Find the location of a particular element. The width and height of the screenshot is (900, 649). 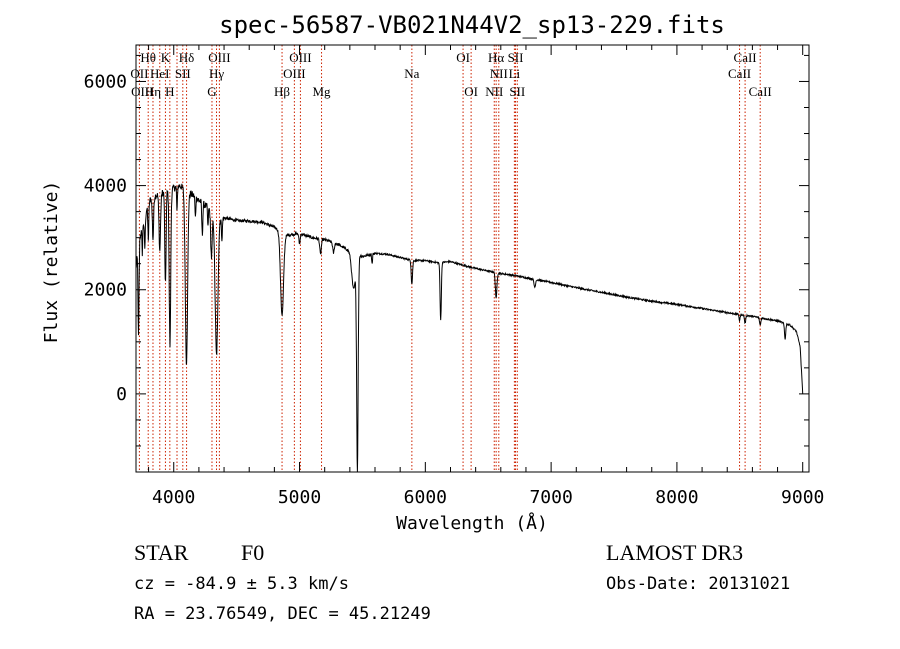

line-label-26: SII is located at coordinates (517, 91).